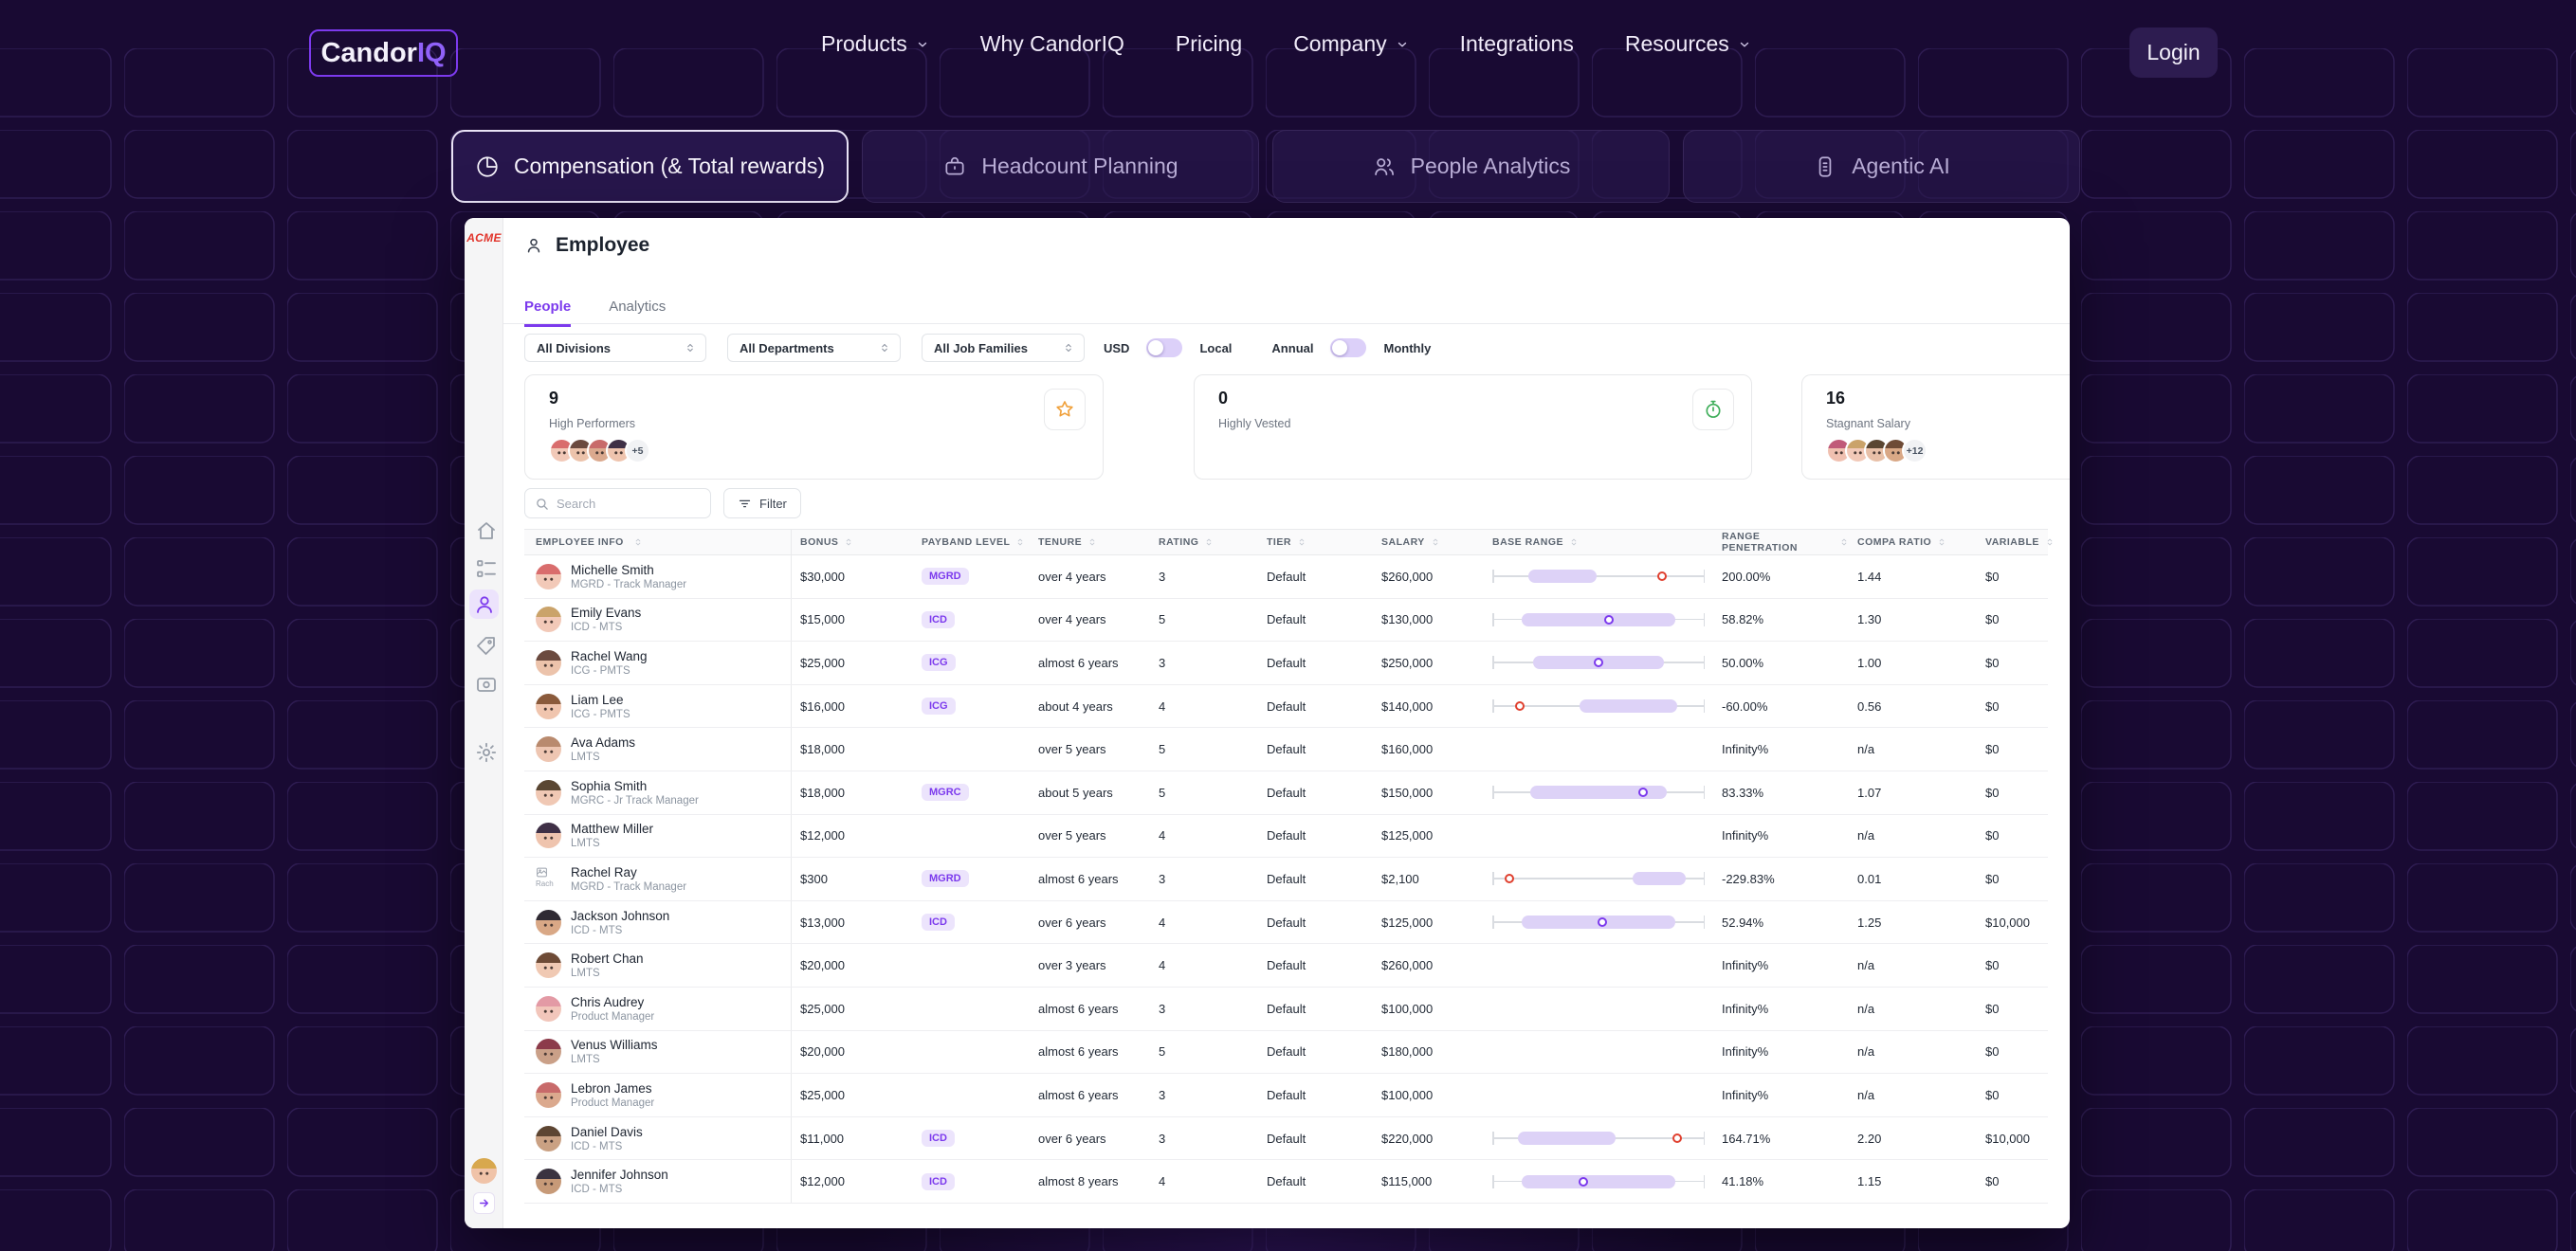 The width and height of the screenshot is (2576, 1251). I want to click on search-input, so click(623, 504).